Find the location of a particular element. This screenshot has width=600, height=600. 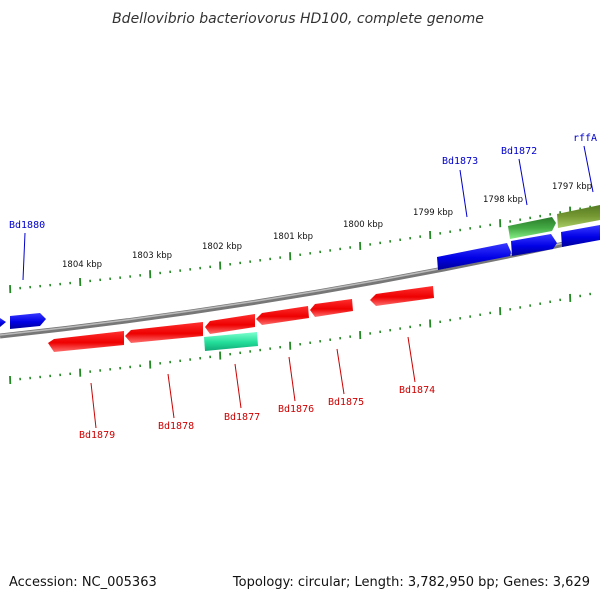

kbp-label: 1798 kbp is located at coordinates (503, 200).